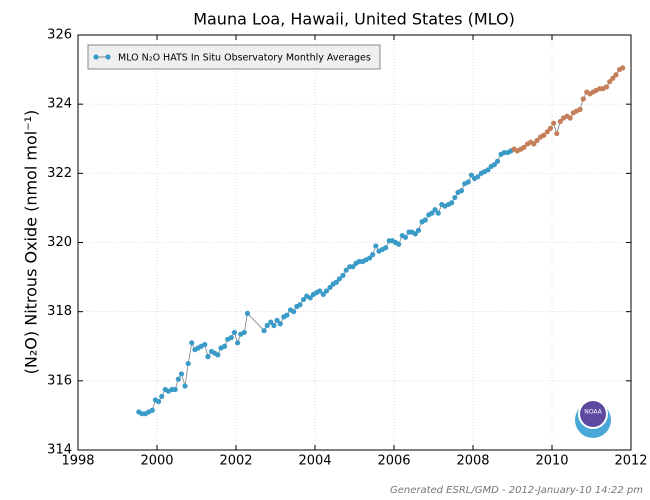 The height and width of the screenshot is (500, 650). Describe the element at coordinates (31, 242) in the screenshot. I see `y-axis-label: (N₂O) Nitrous Oxide (nmol mol⁻¹)` at that location.